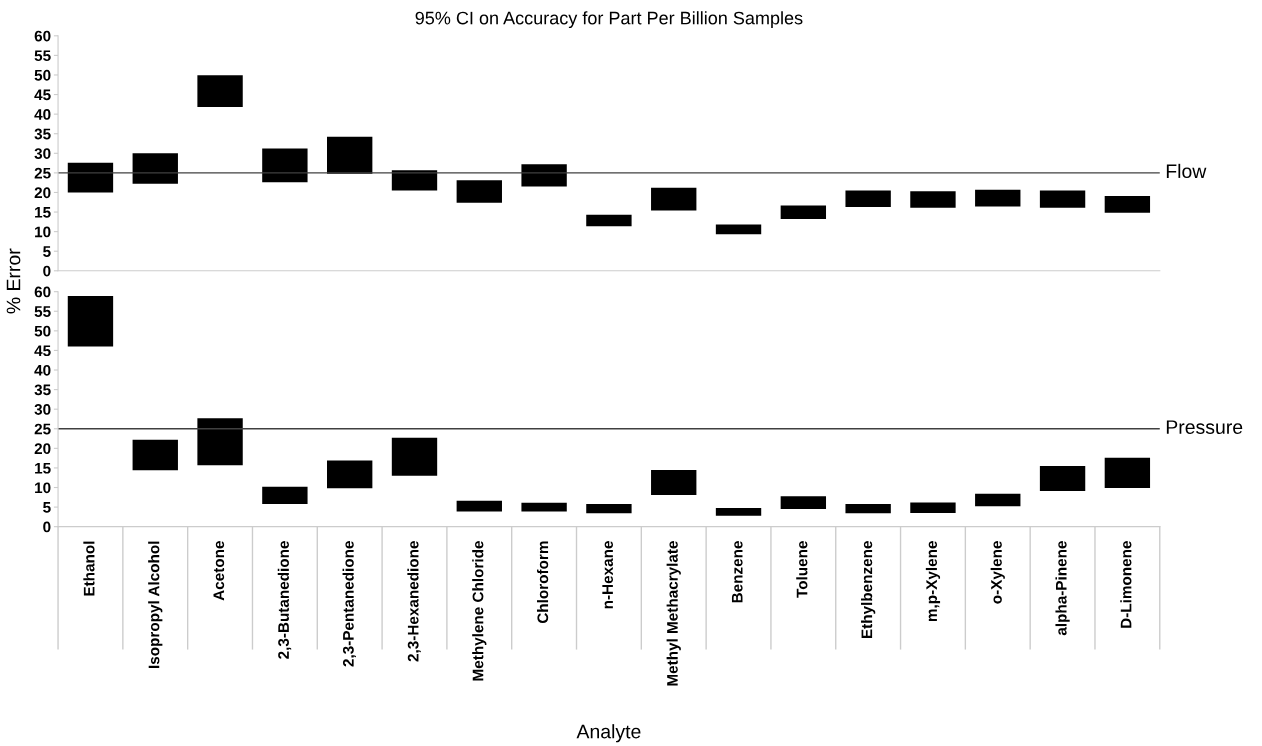 The width and height of the screenshot is (1262, 746). Describe the element at coordinates (542, 582) in the screenshot. I see `x-tick-label: Chloroform` at that location.